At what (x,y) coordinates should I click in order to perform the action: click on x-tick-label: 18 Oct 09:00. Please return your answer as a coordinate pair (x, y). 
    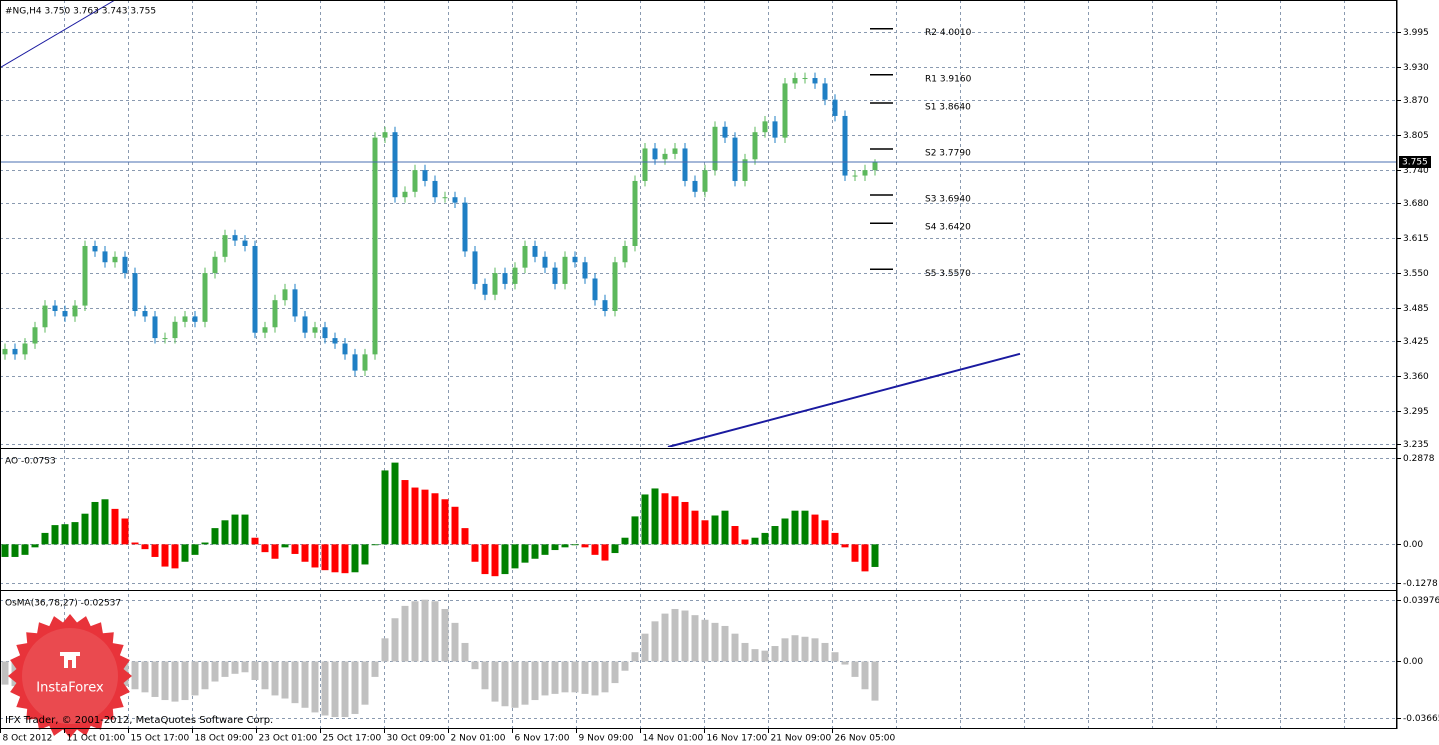
    Looking at the image, I should click on (224, 739).